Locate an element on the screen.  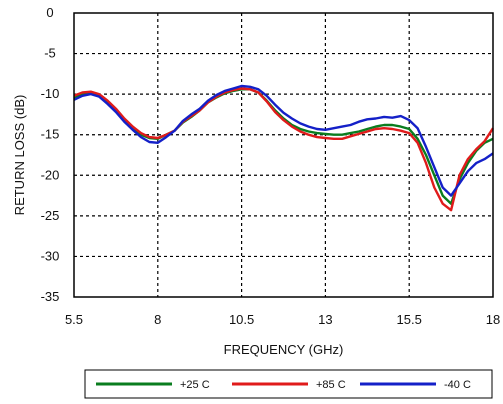
y-tick-label: -30 is located at coordinates (50, 255).